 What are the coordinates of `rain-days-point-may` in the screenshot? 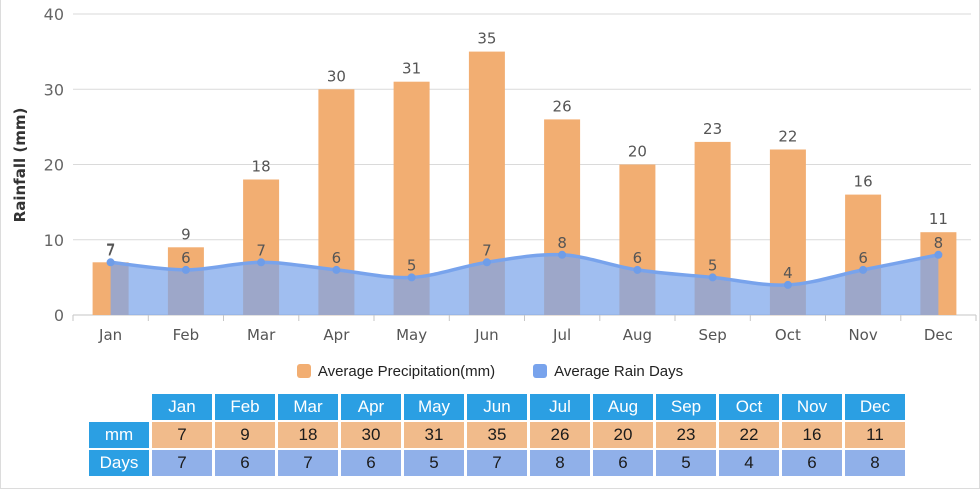 It's located at (411, 277).